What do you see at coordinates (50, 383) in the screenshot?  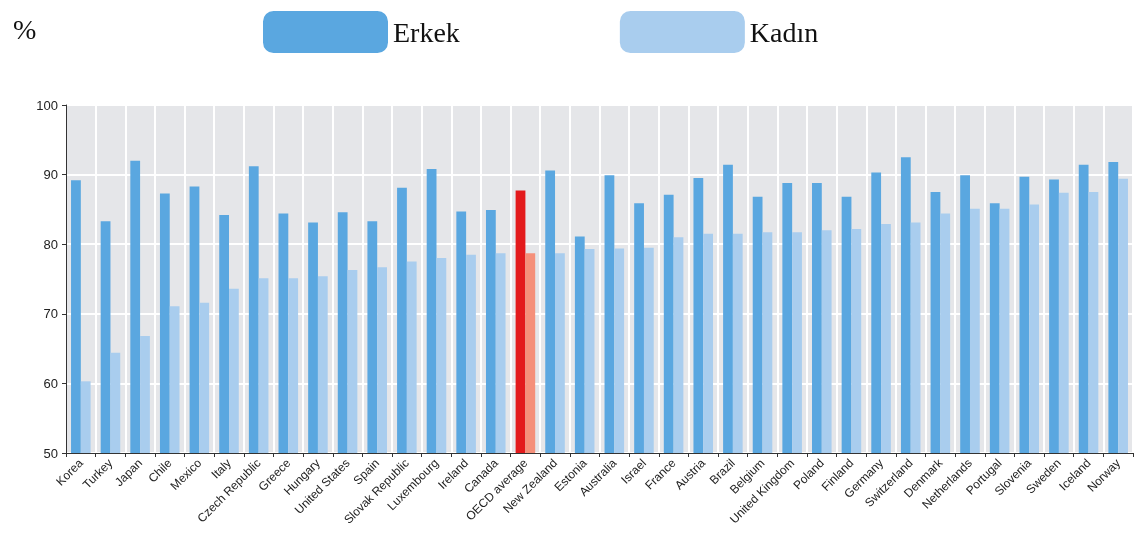 I see `y-tick-label: 60` at bounding box center [50, 383].